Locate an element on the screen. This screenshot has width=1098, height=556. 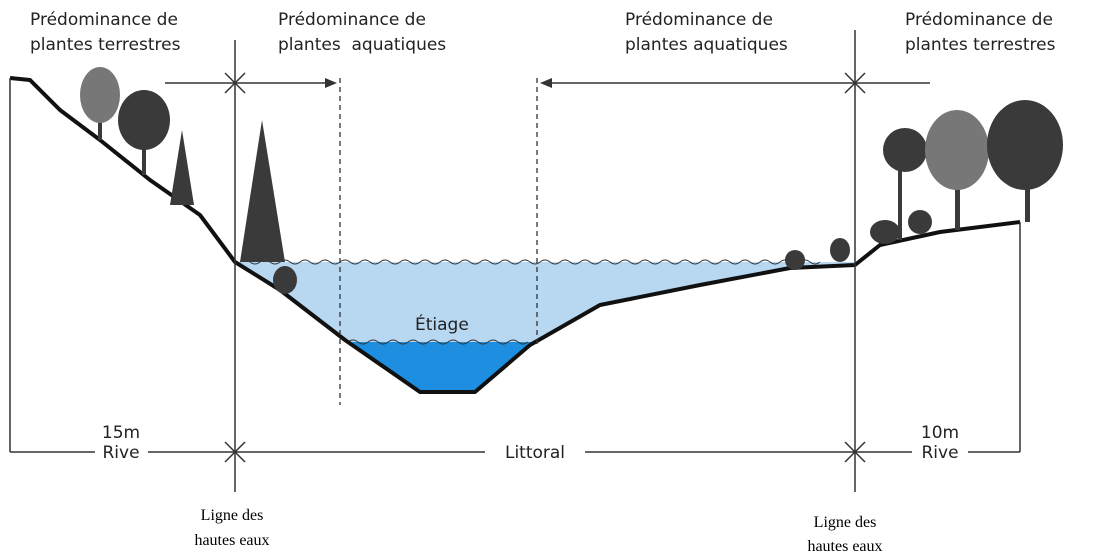
left-rive: Rive is located at coordinates (120, 453).